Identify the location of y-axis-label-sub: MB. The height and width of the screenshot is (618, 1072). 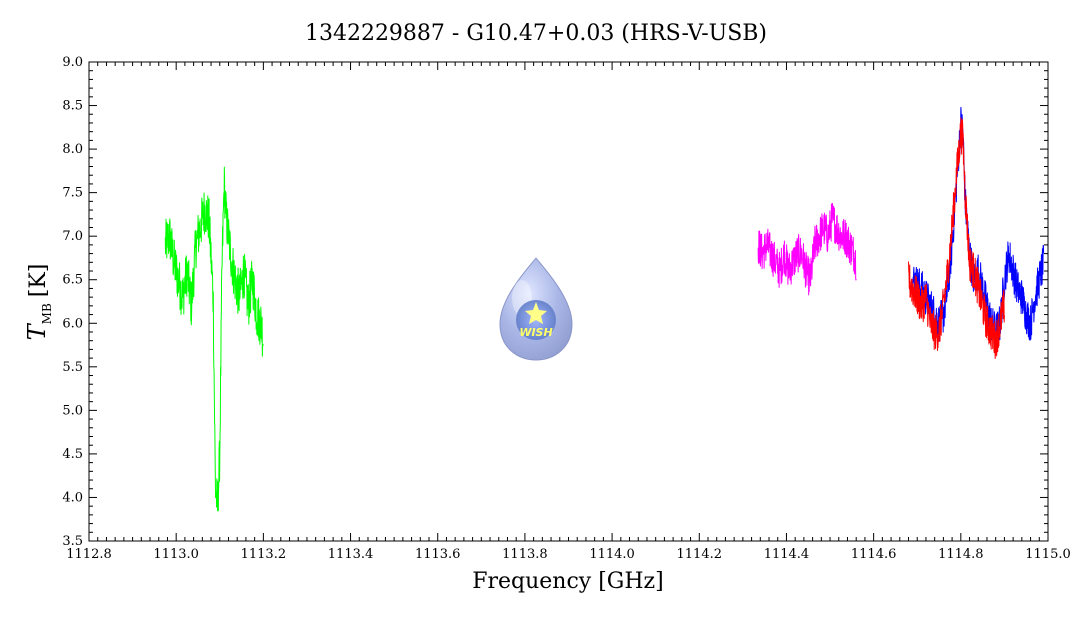
(47, 313).